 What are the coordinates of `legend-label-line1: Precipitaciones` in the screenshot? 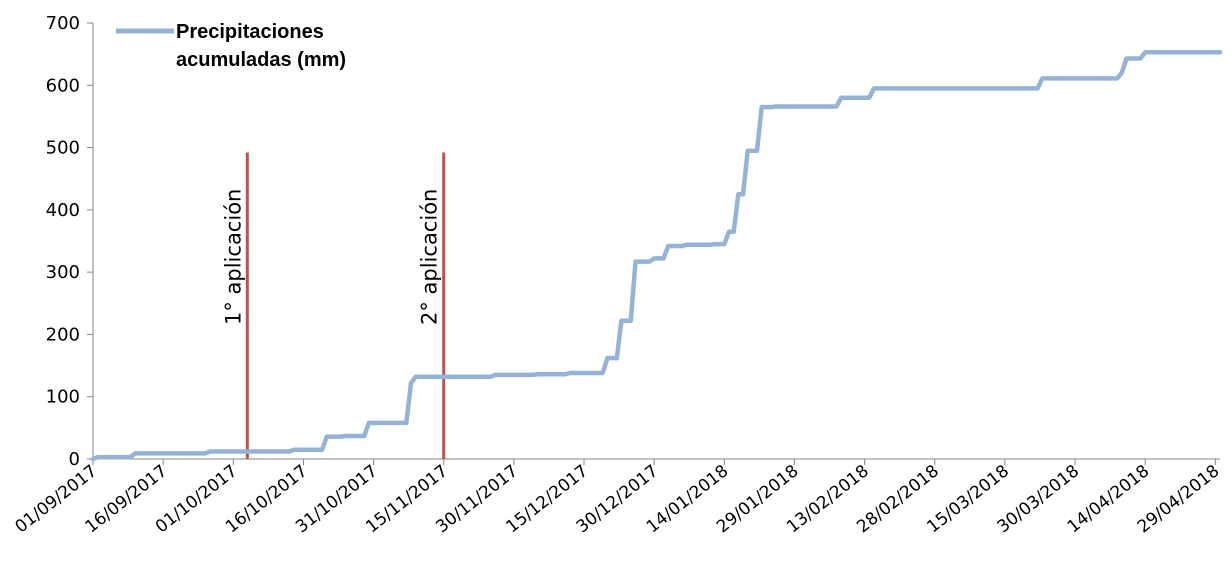 It's located at (250, 32).